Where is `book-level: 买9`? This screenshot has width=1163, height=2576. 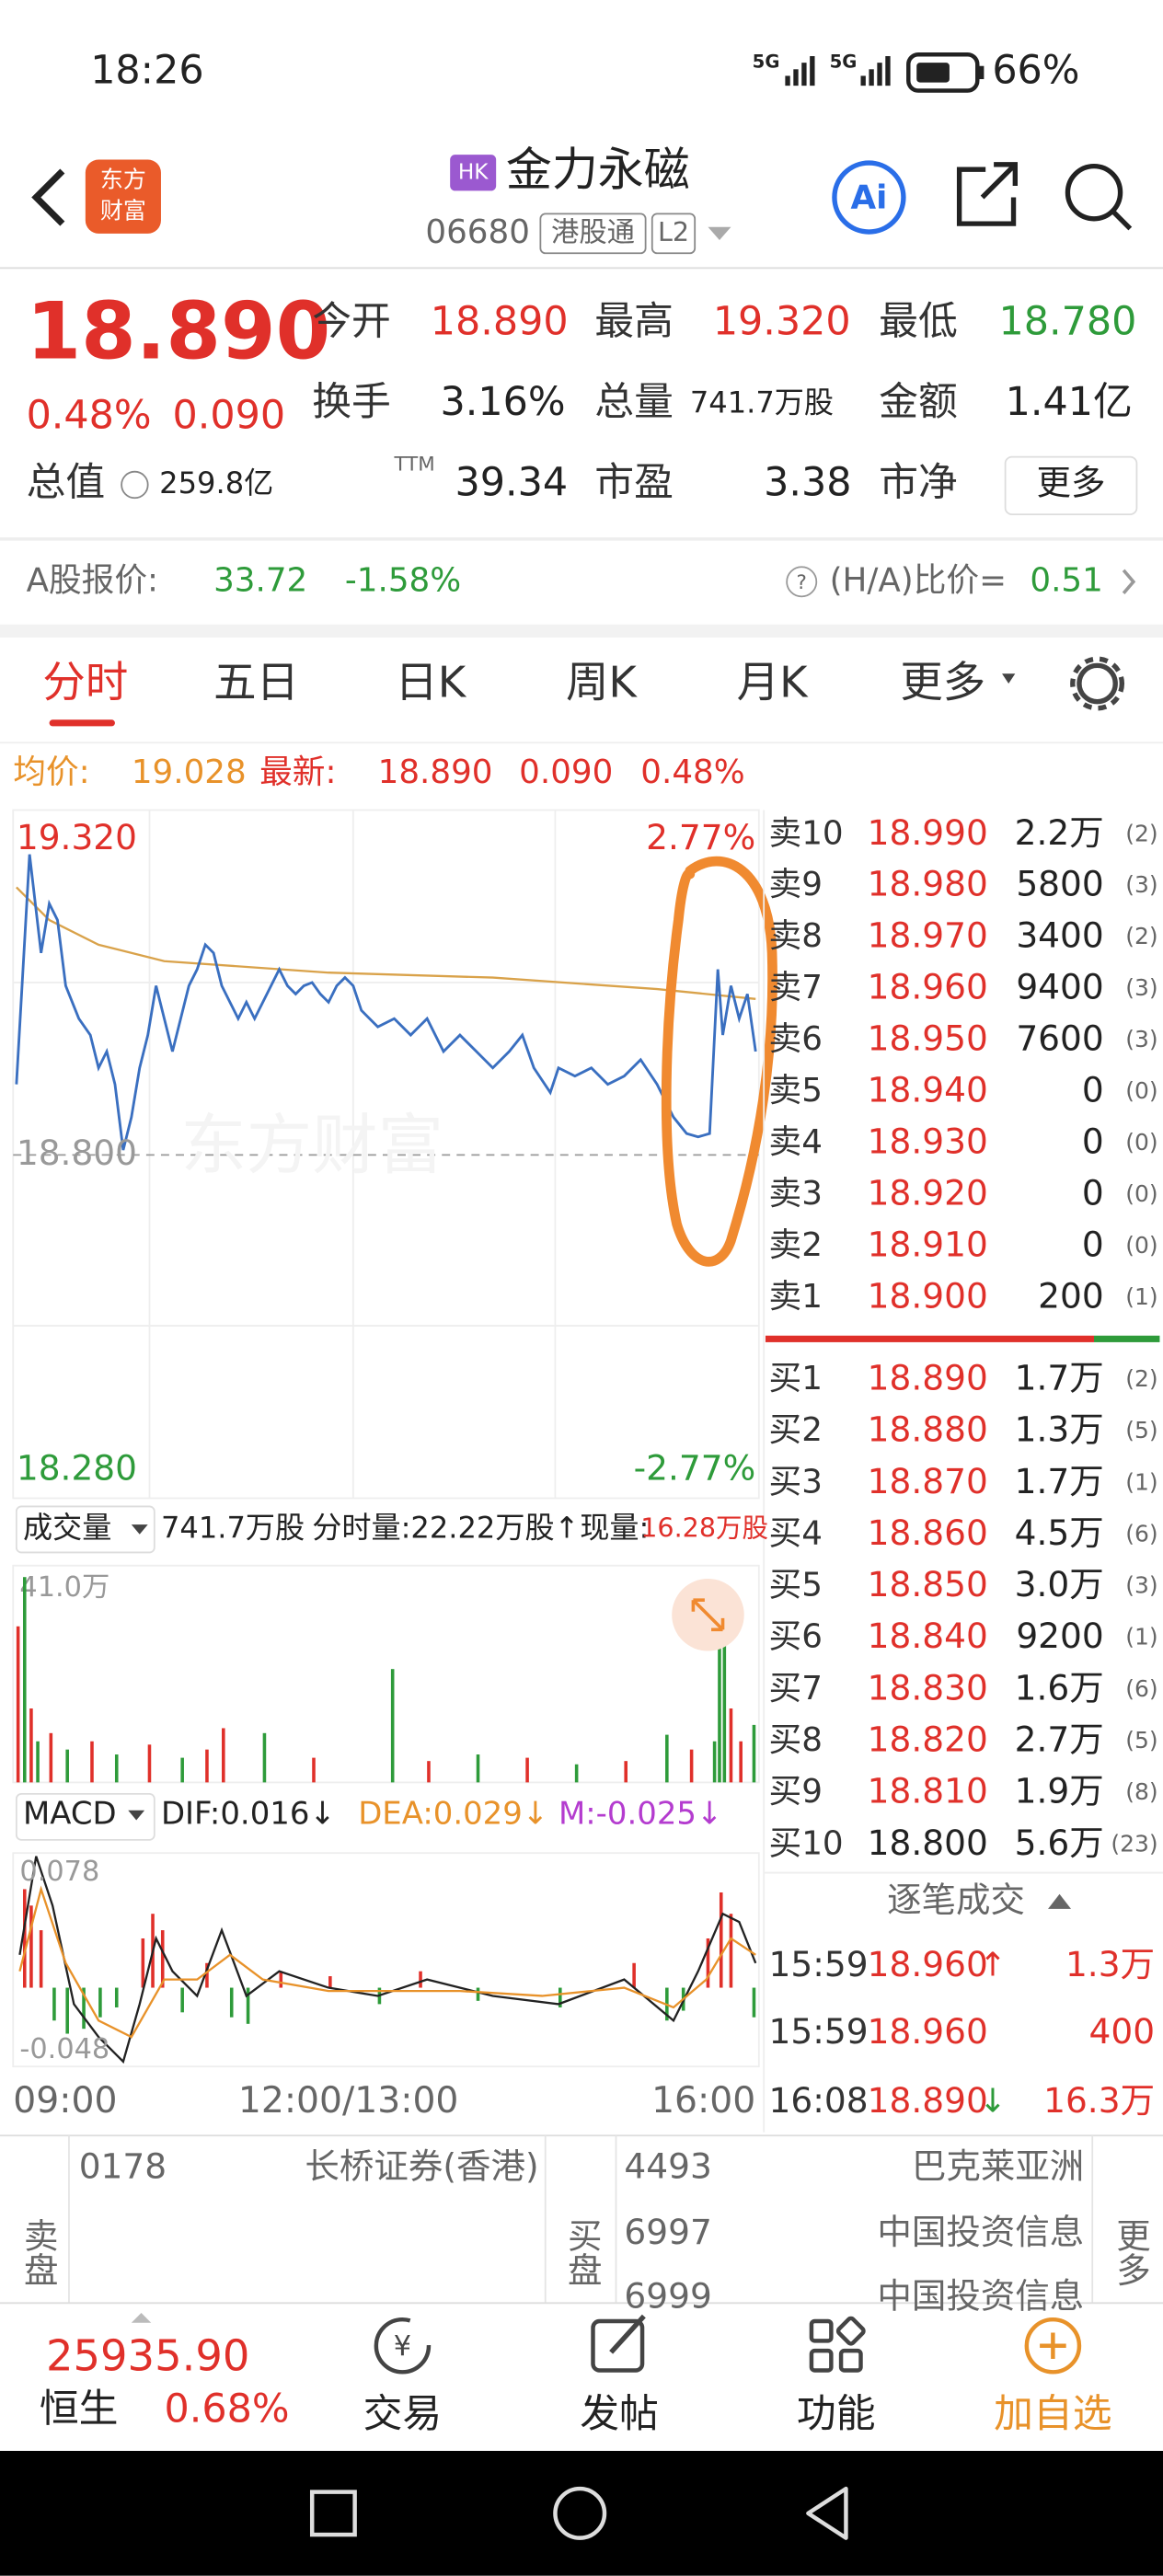 book-level: 买9 is located at coordinates (796, 1792).